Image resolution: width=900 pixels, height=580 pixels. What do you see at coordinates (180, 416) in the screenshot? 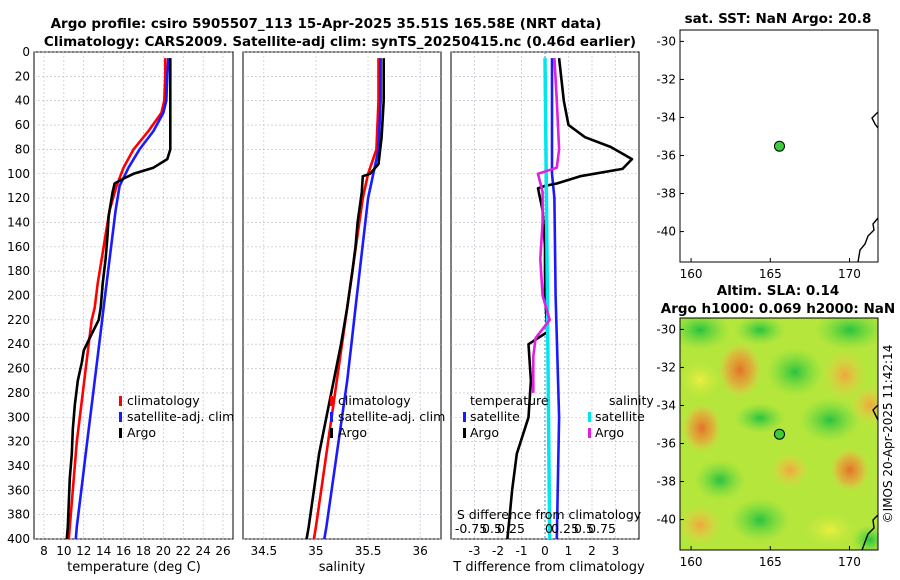
I see `legend-label-satellite: satellite-adj. clim` at bounding box center [180, 416].